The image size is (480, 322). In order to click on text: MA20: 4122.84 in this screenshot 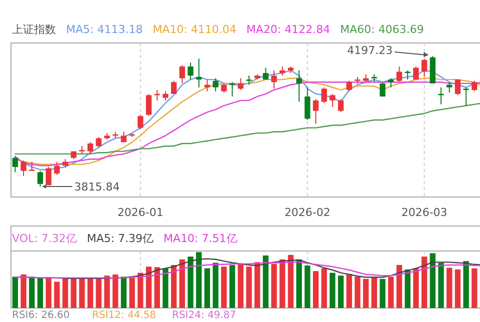, I will do `click(288, 29)`.